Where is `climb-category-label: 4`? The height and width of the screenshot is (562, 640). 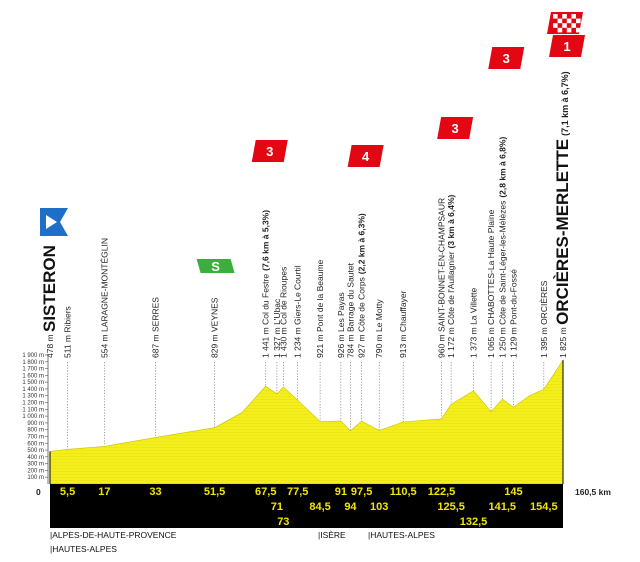
climb-category-label: 4 is located at coordinates (366, 156).